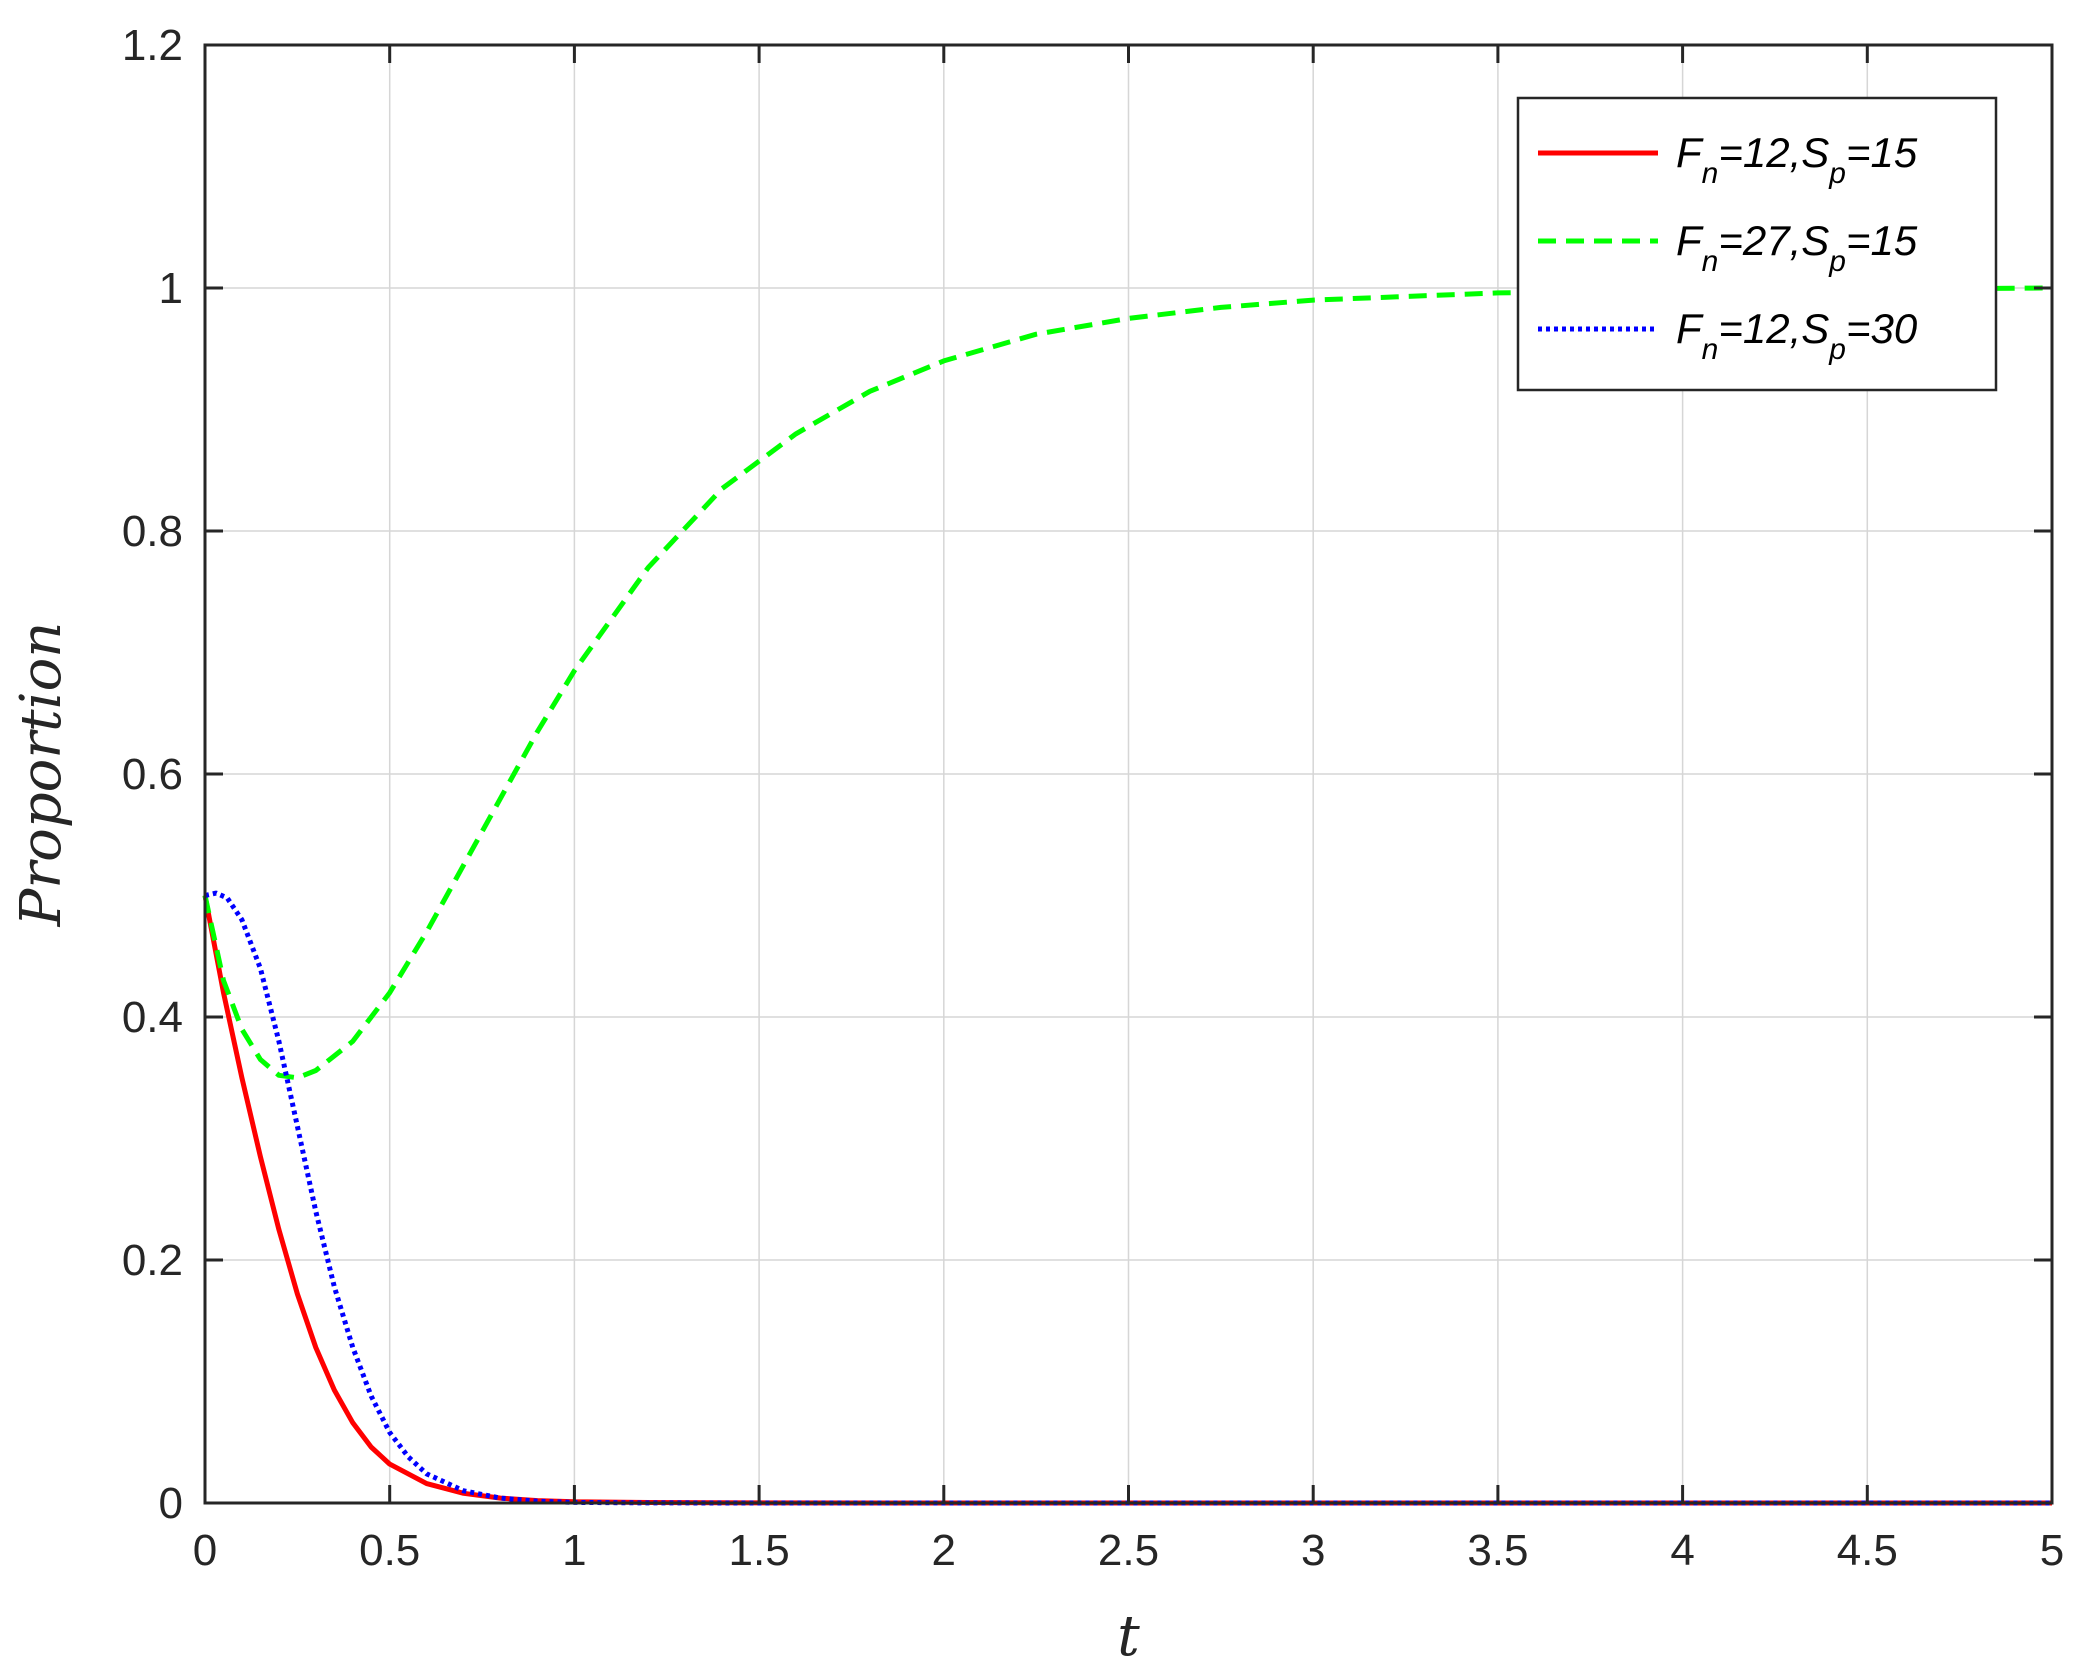  Describe the element at coordinates (152, 45) in the screenshot. I see `y-tick-label: 1.2` at that location.